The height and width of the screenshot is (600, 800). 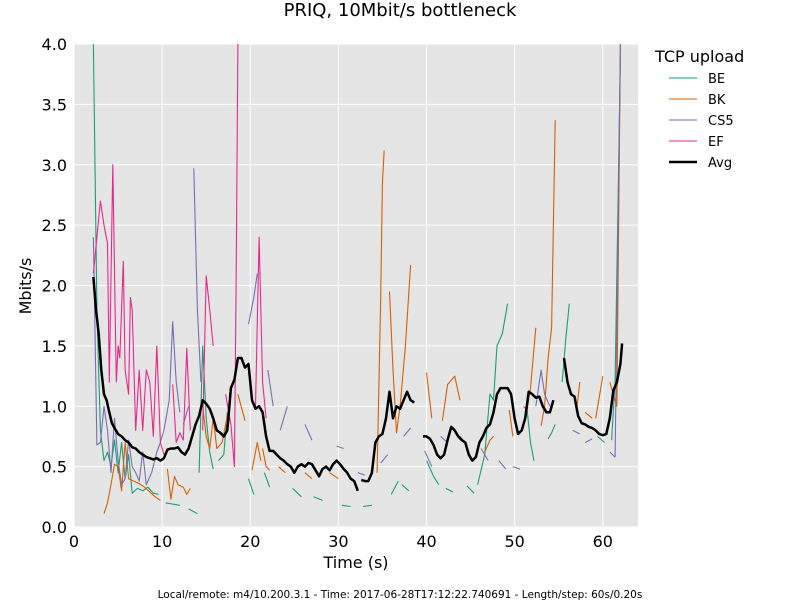 I want to click on y-tick-8: 4.0, so click(x=54, y=44).